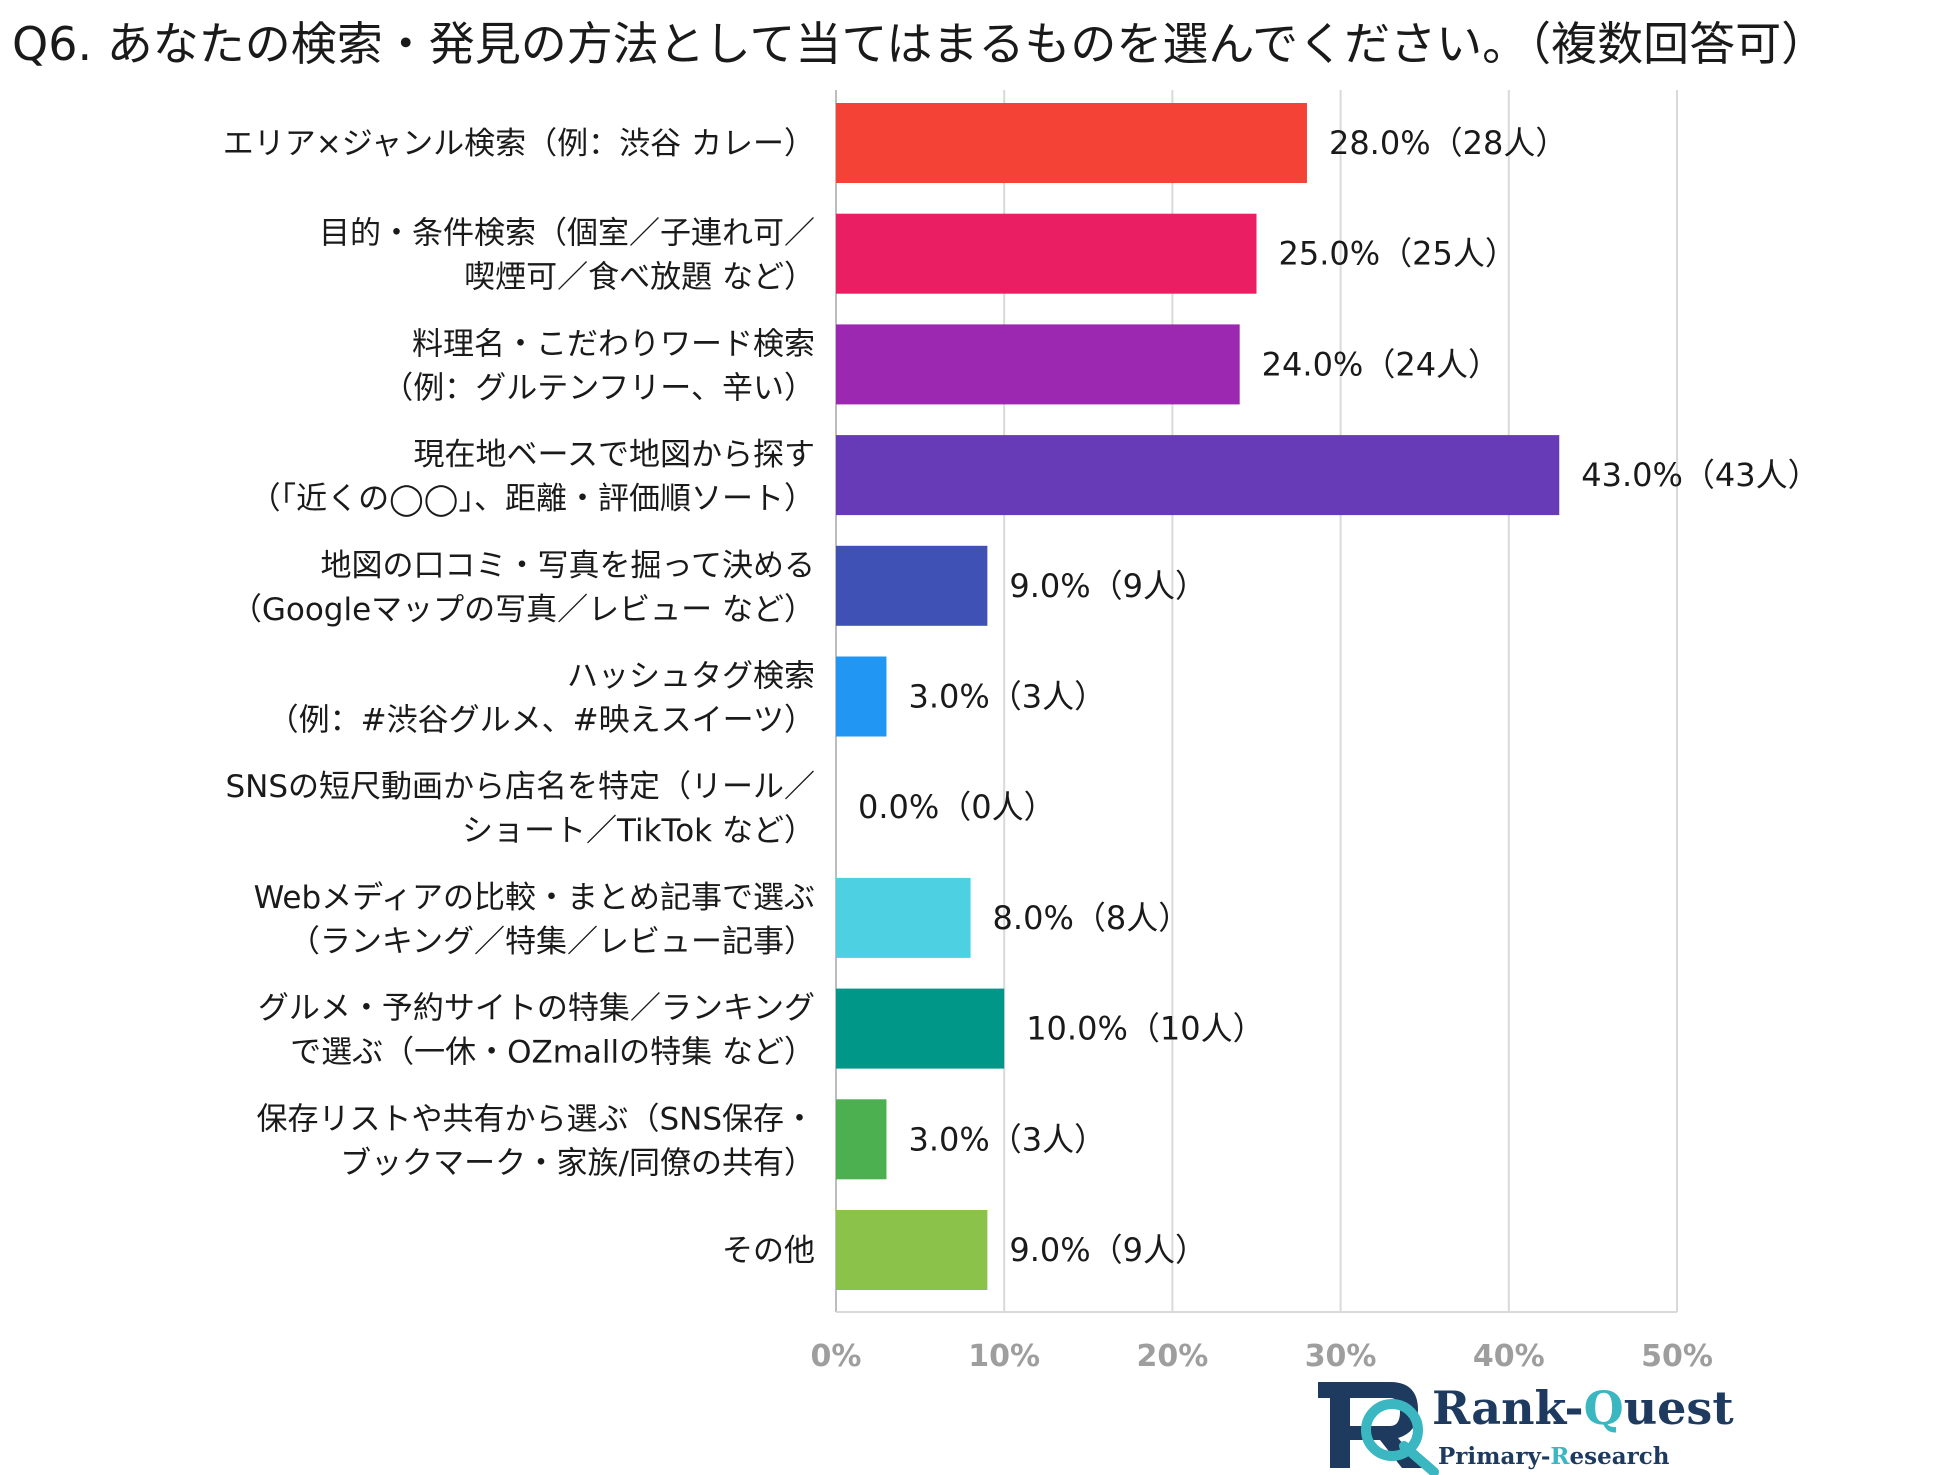 The height and width of the screenshot is (1475, 1946). I want to click on rank-quest-logo: Rank-Quest Primary-Research, so click(1526, 1428).